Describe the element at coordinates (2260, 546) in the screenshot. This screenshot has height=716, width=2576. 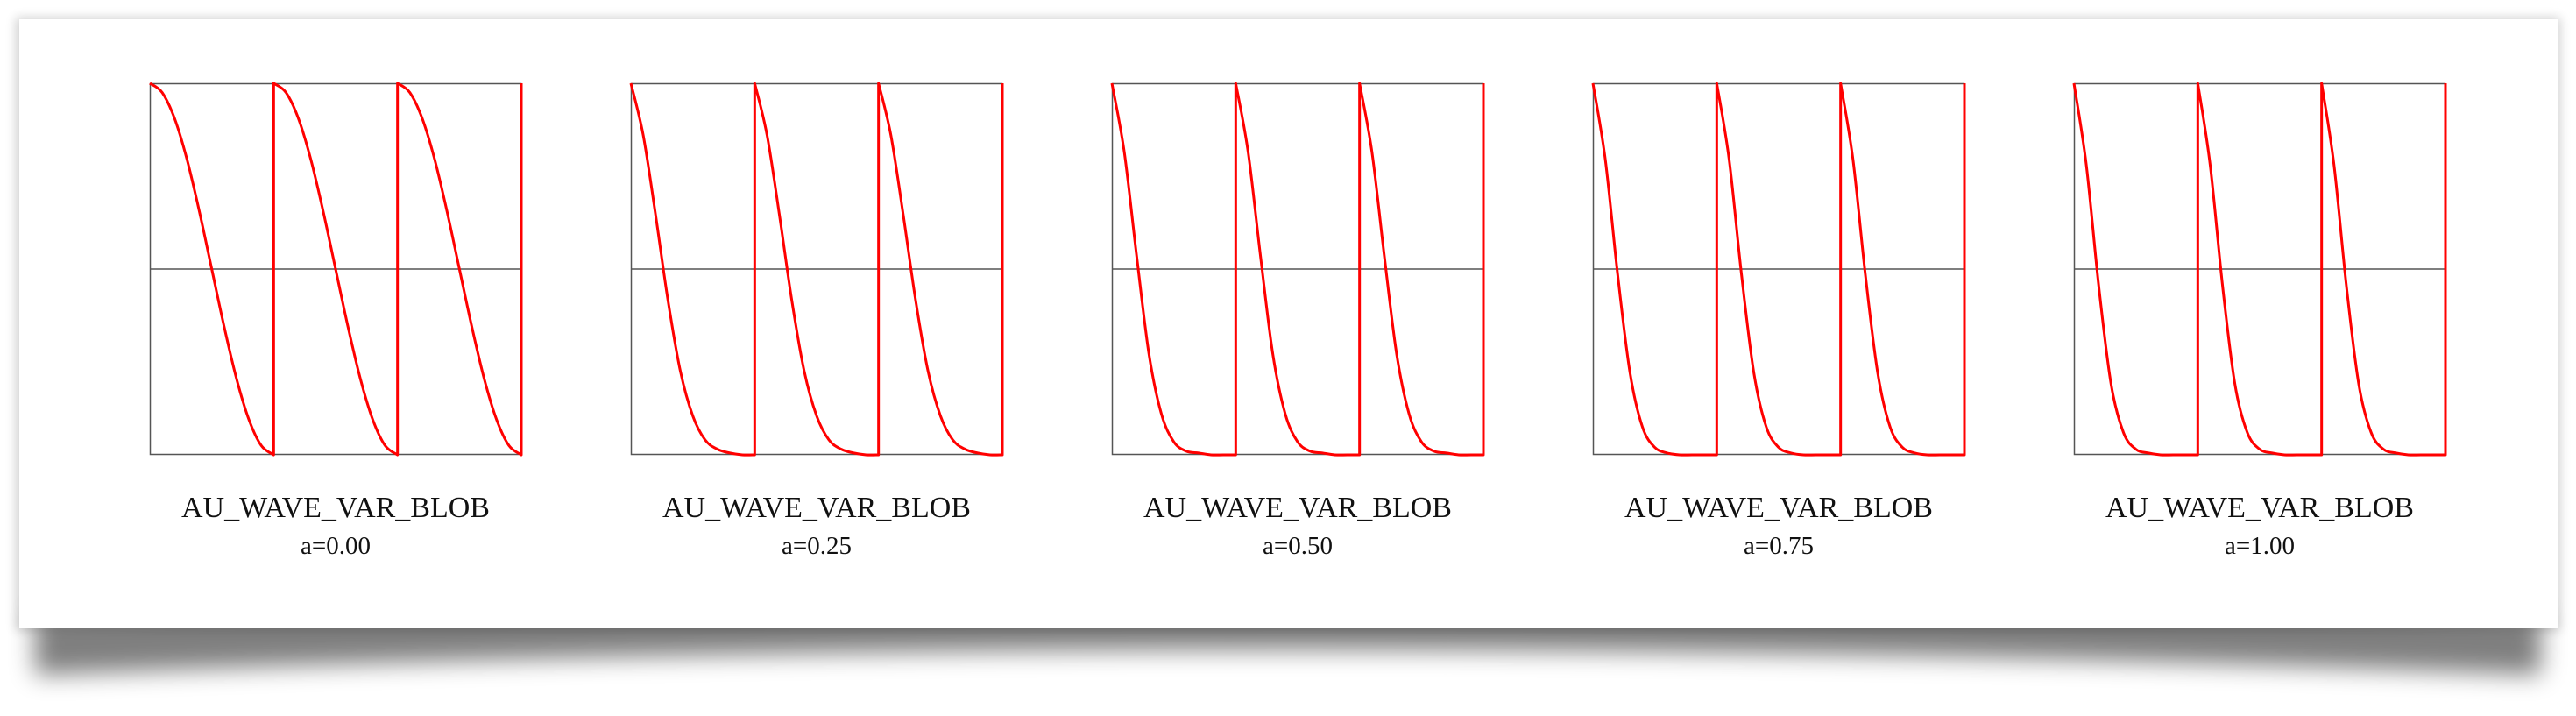
I see `chart-subtitle: a=1.00` at that location.